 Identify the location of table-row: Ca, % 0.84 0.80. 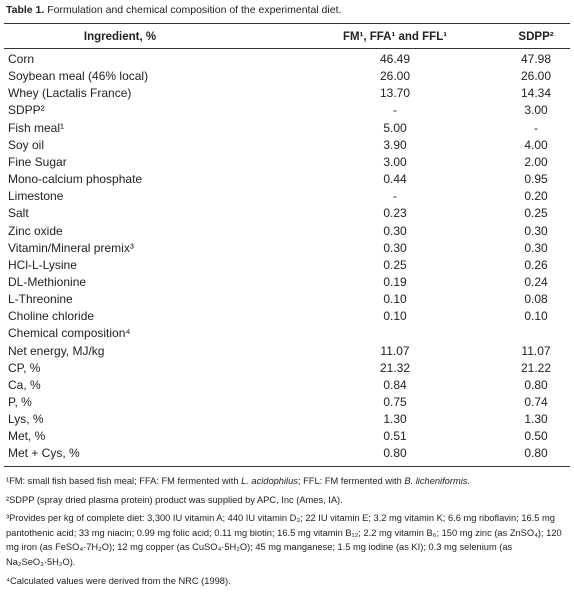
(287, 385).